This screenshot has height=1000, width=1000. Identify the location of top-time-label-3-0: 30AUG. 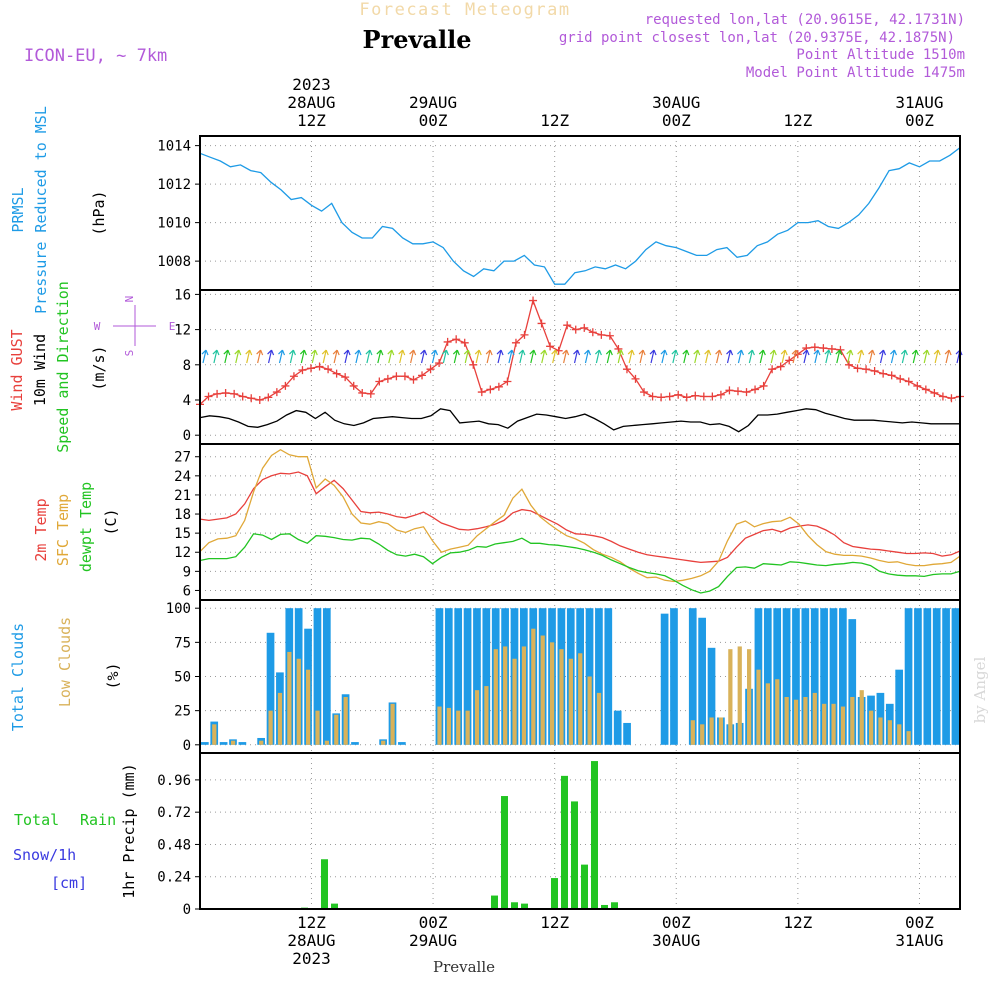
(676, 102).